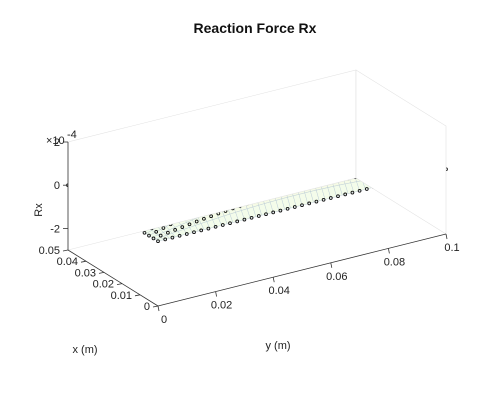 This screenshot has width=500, height=400. Describe the element at coordinates (84, 350) in the screenshot. I see `x-axis-label: x (m)` at that location.